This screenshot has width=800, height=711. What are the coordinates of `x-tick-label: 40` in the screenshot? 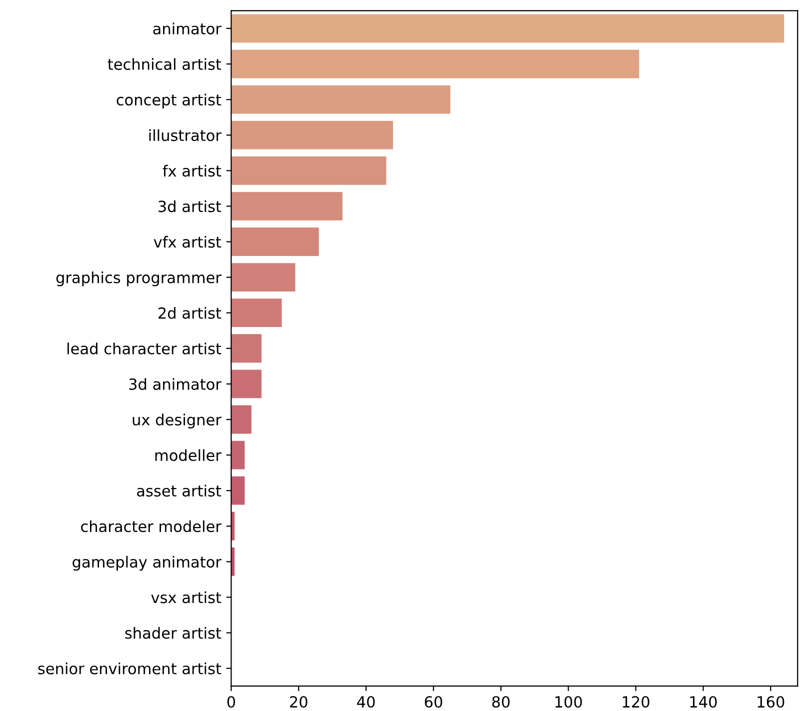 It's located at (366, 702).